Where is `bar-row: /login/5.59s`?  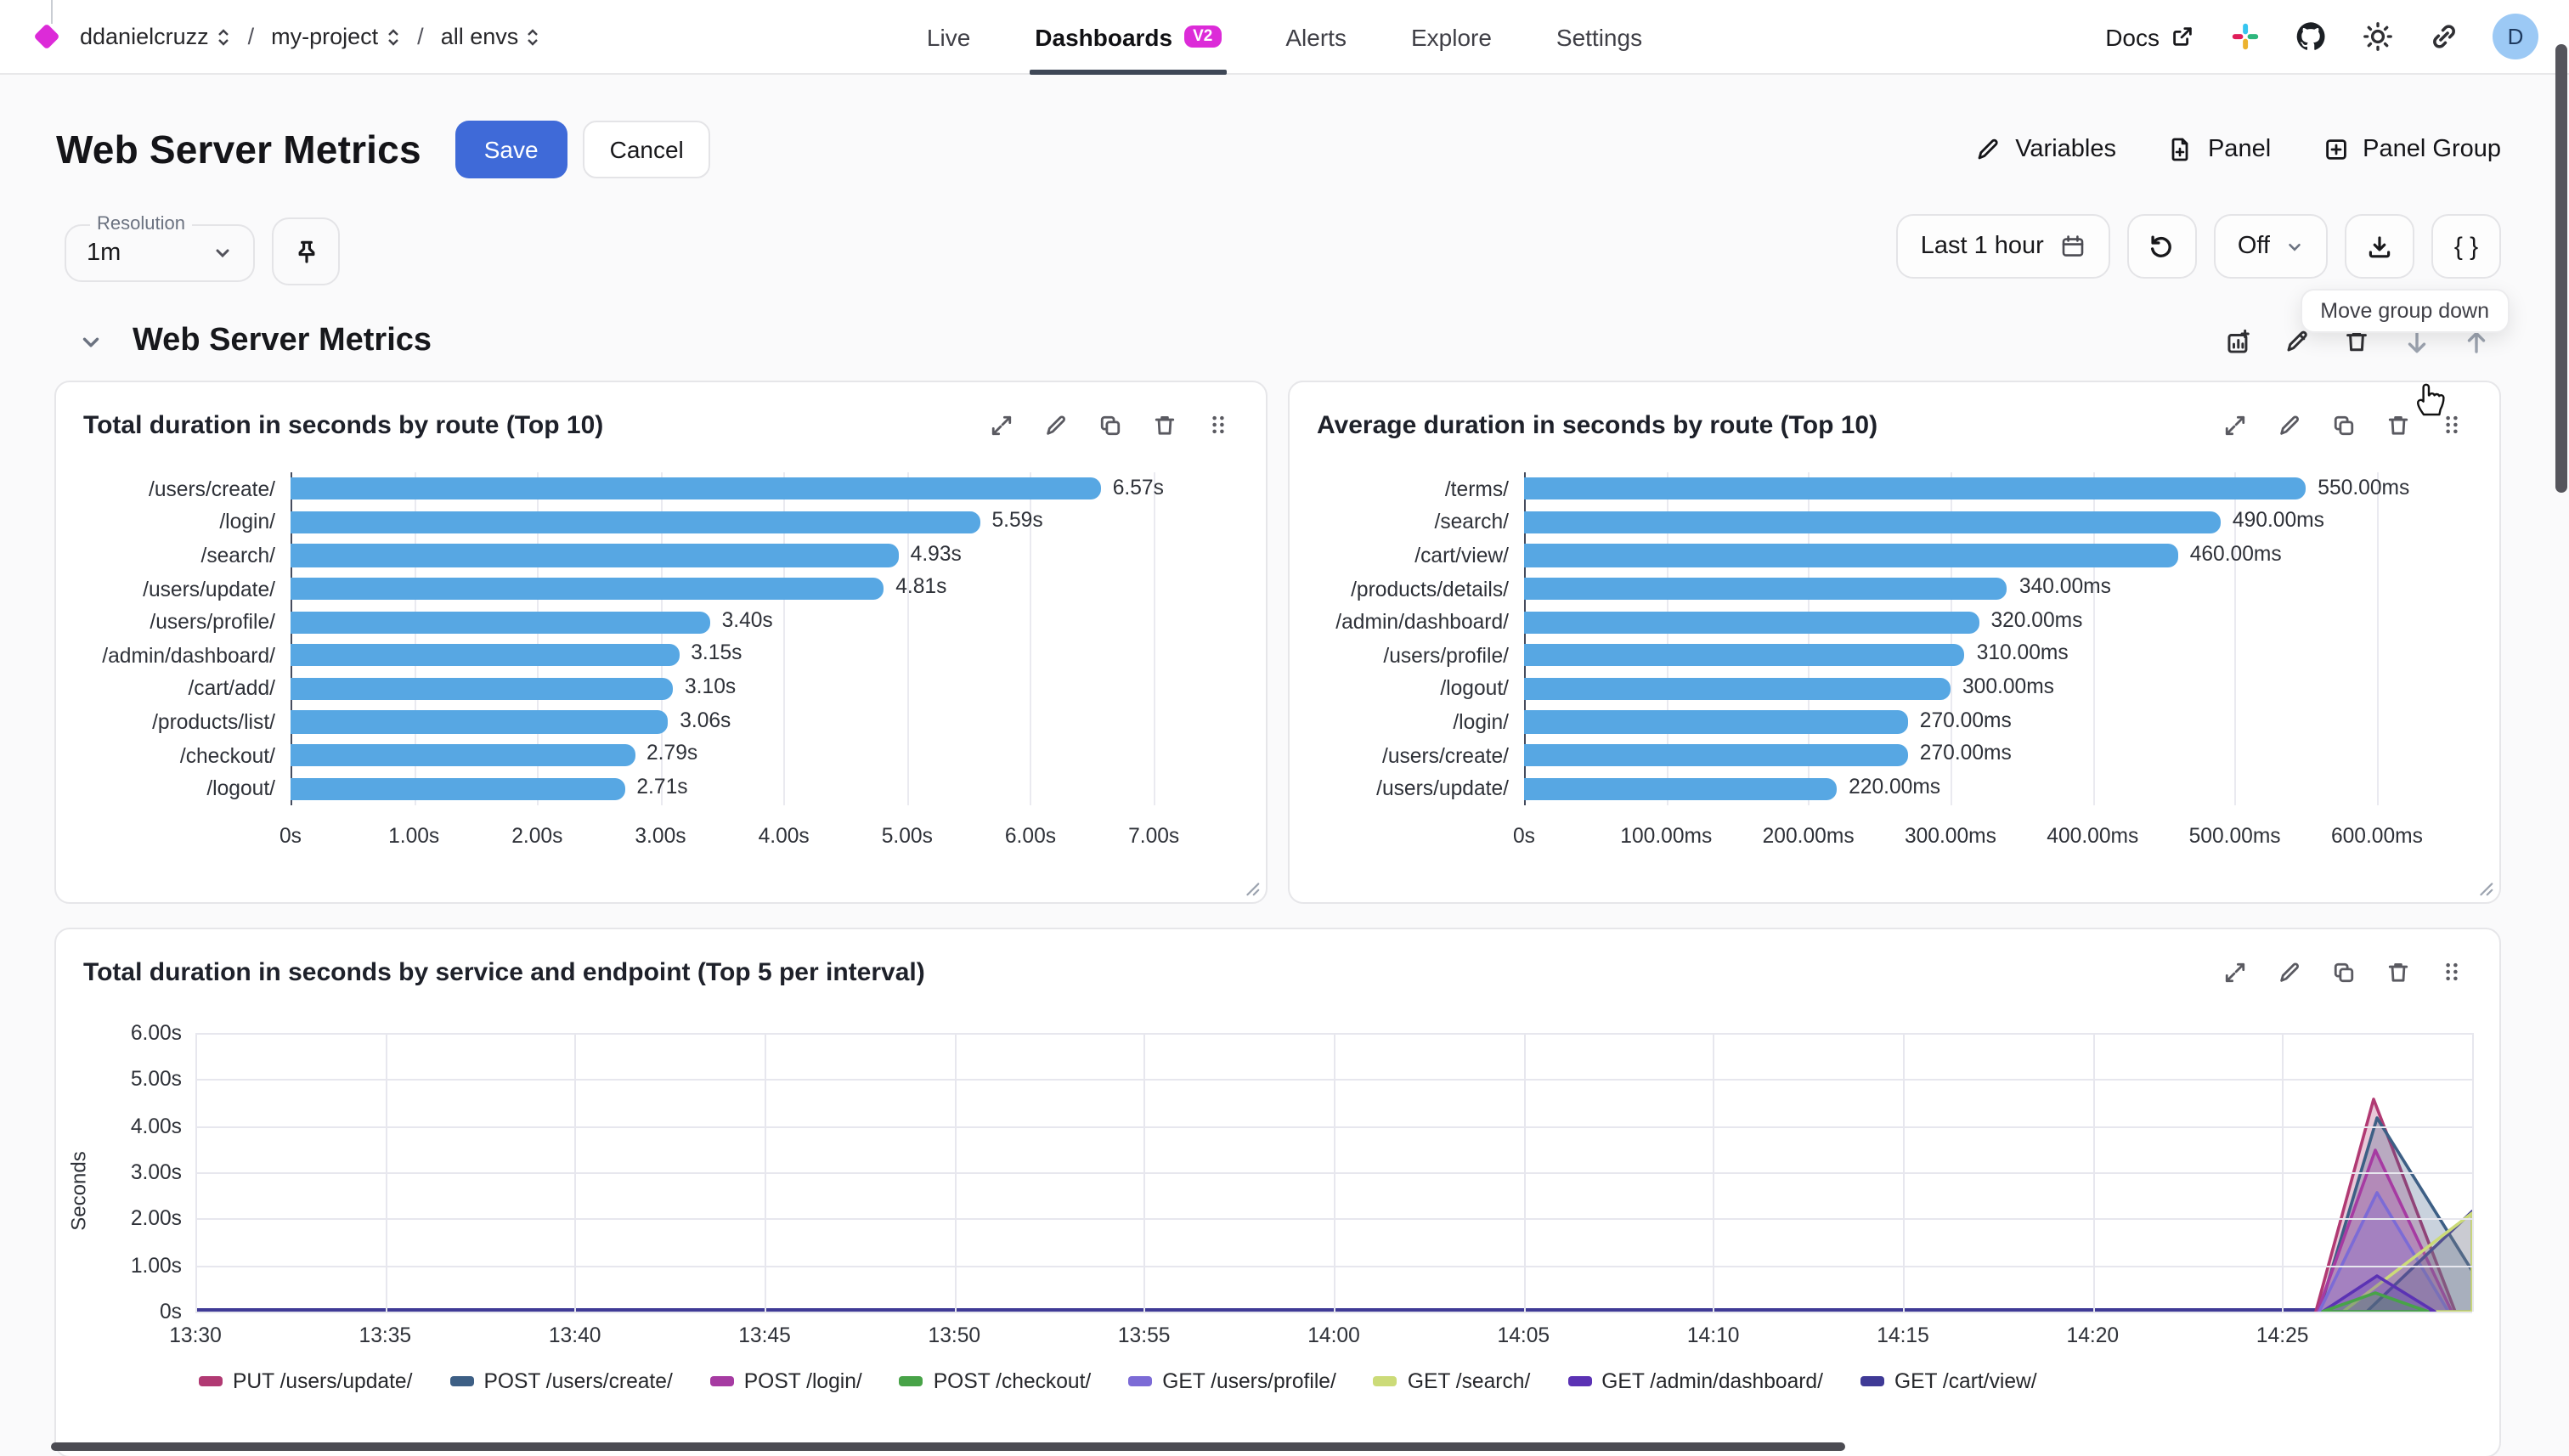 bar-row: /login/5.59s is located at coordinates (661, 522).